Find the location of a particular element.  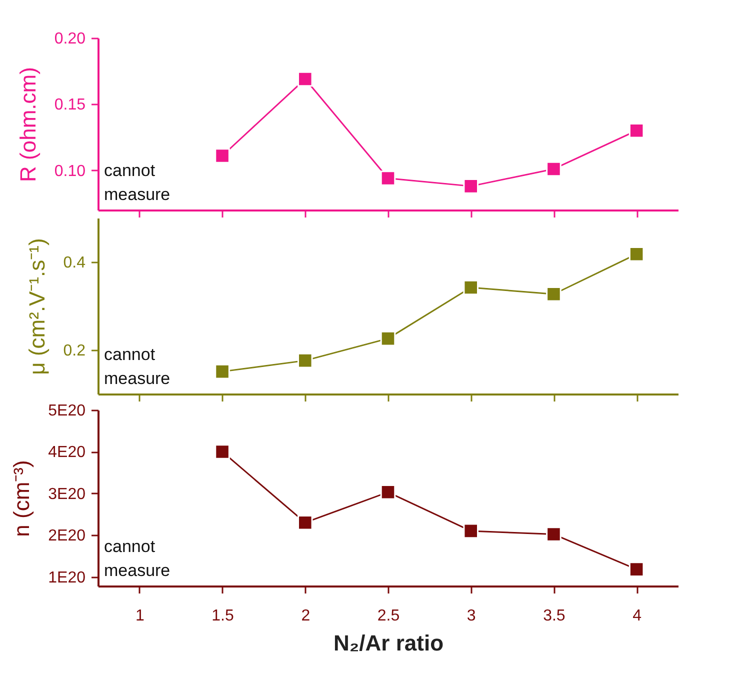

x-tick-label: 3 is located at coordinates (471, 616).